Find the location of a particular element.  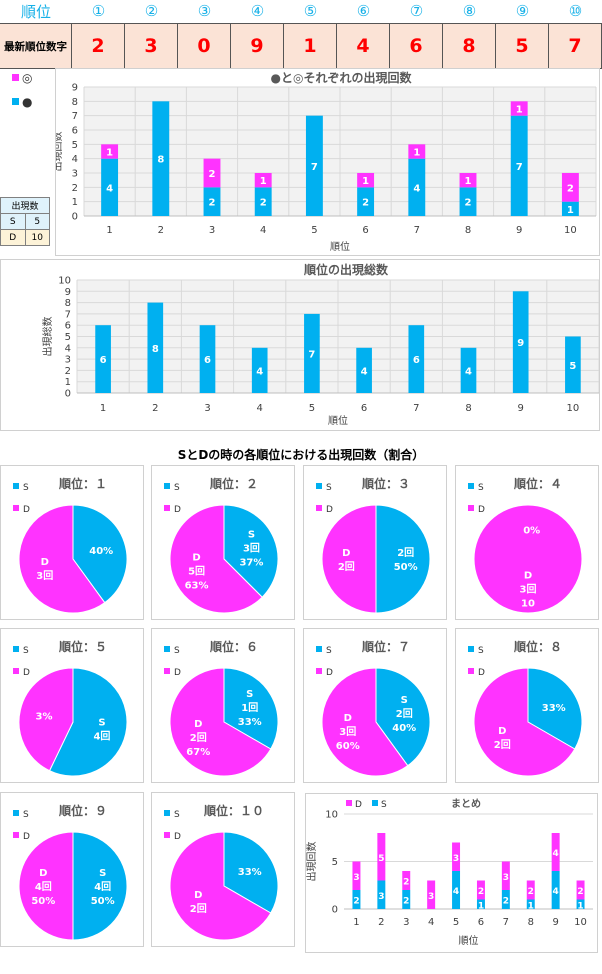

pie-s-label-2-line-2: 3回 is located at coordinates (251, 549).